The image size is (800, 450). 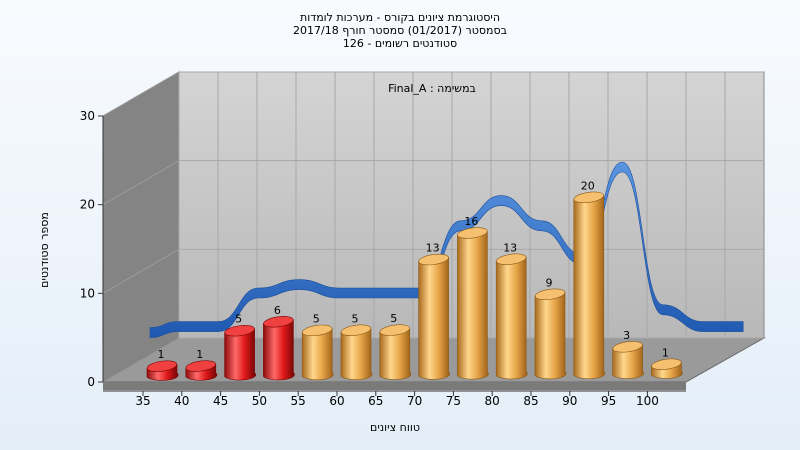 What do you see at coordinates (394, 386) in the screenshot?
I see `floor-front-edge` at bounding box center [394, 386].